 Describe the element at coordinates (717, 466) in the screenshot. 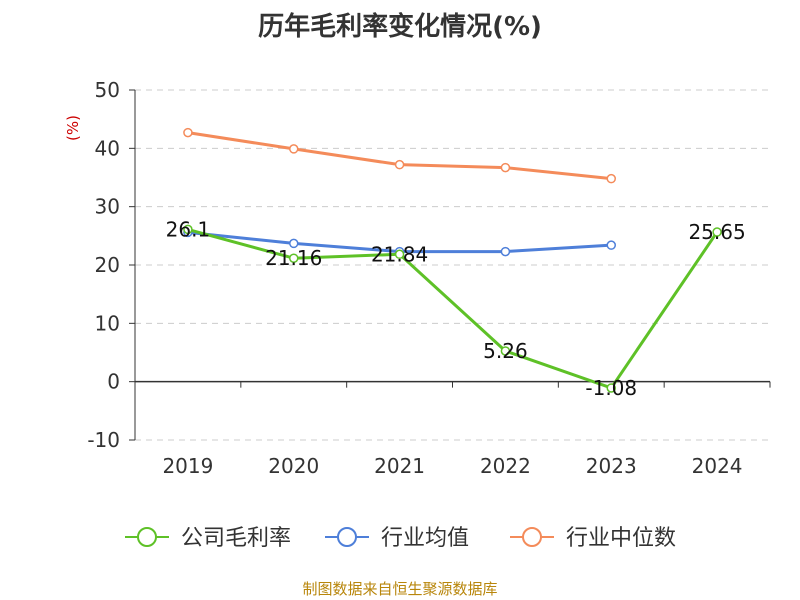

I see `x-tick-label: 2024` at that location.